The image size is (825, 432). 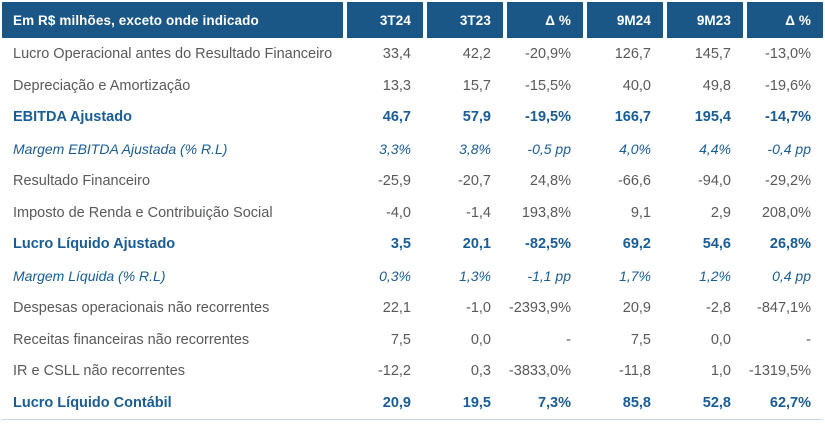 I want to click on cell-value: -4,0, so click(x=398, y=212).